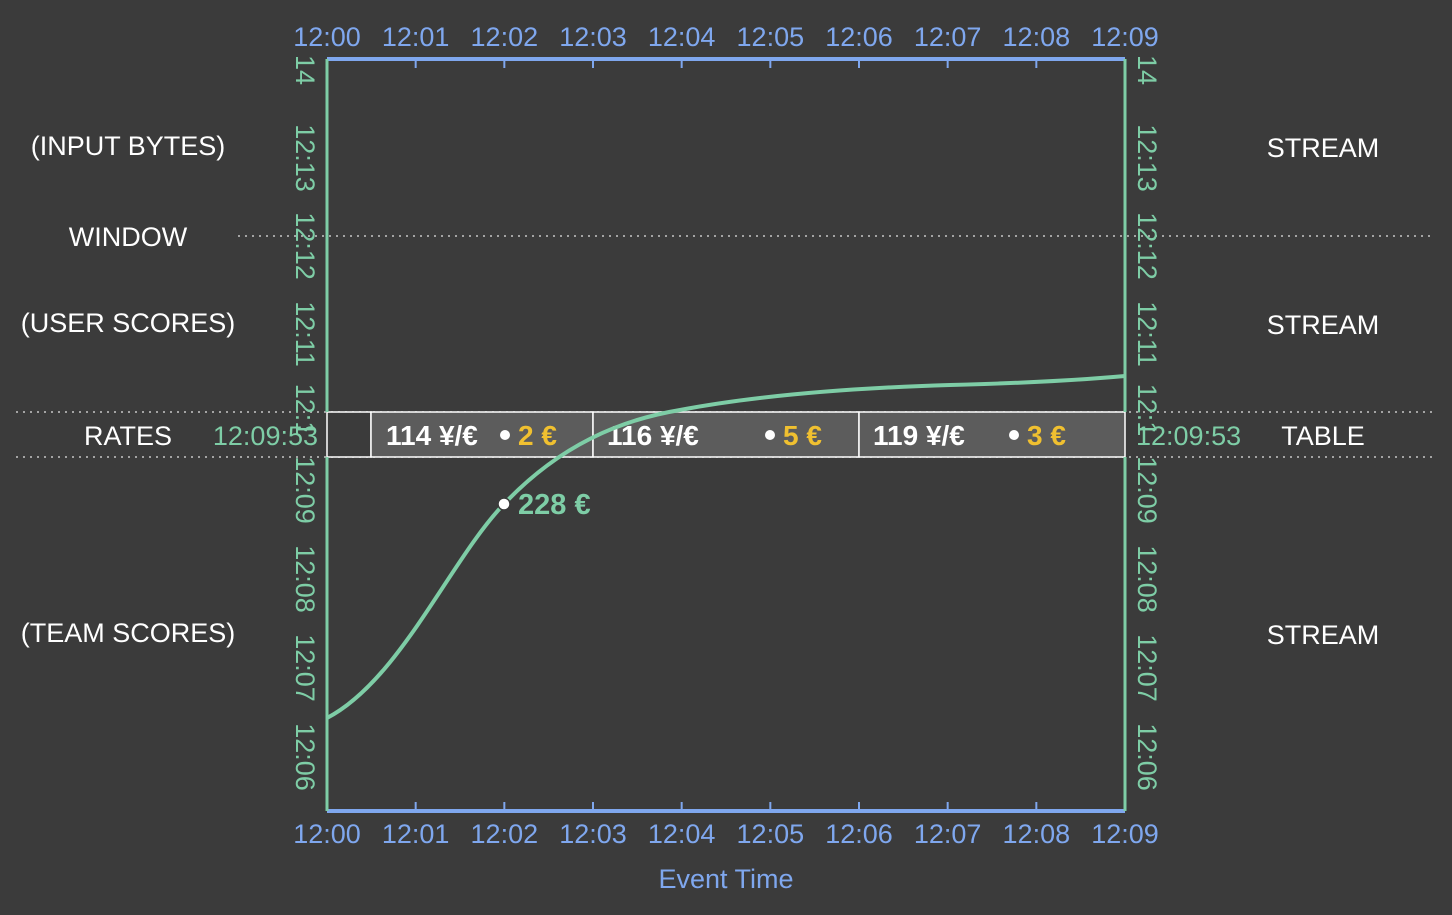 The image size is (1452, 915). I want to click on rate-cell-2-dot, so click(770, 435).